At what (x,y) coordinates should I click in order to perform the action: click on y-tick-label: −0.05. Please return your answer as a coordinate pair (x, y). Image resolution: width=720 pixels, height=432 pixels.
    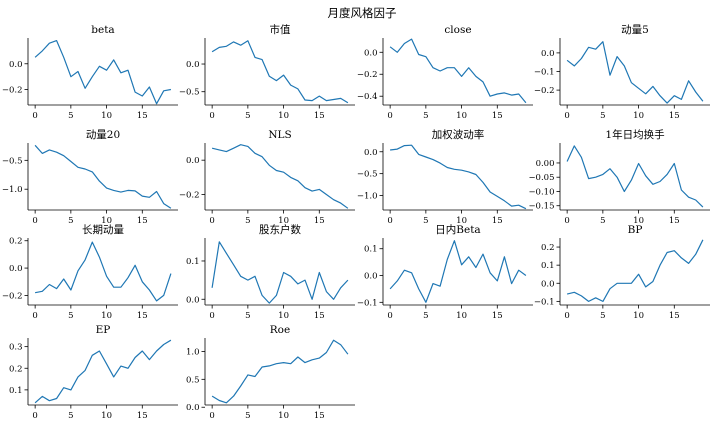
    Looking at the image, I should click on (541, 178).